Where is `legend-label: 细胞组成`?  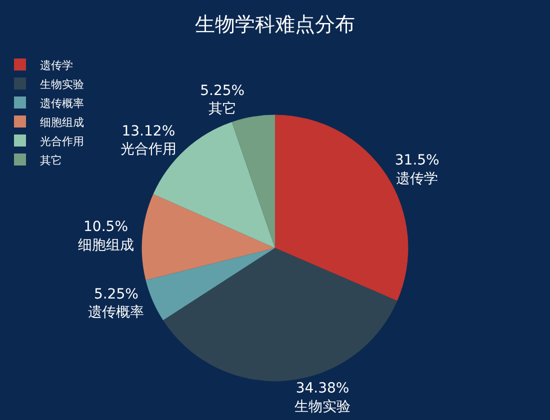
legend-label: 细胞组成 is located at coordinates (62, 122).